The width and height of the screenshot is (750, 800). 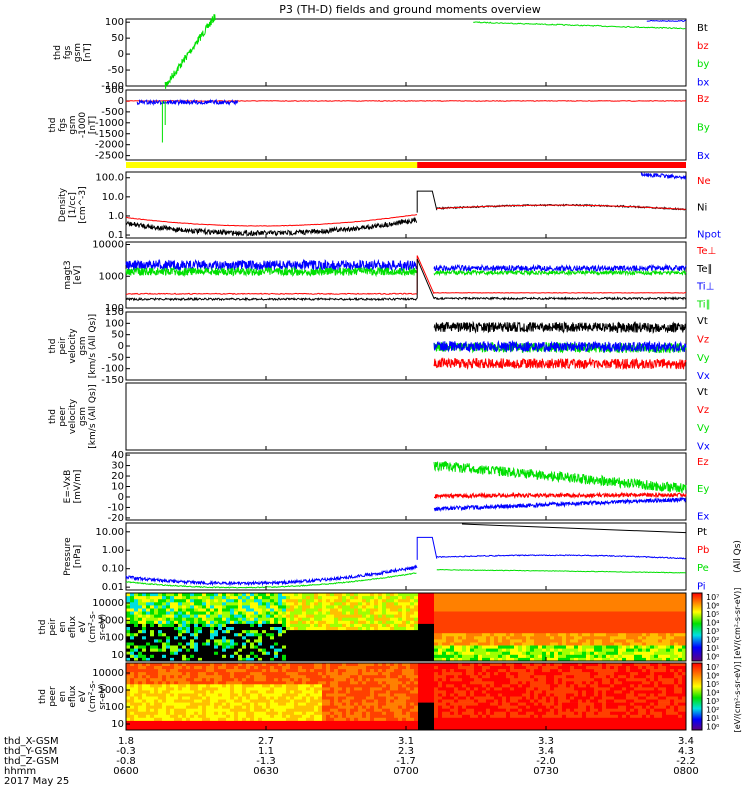 What do you see at coordinates (406, 556) in the screenshot?
I see `plot-frame` at bounding box center [406, 556].